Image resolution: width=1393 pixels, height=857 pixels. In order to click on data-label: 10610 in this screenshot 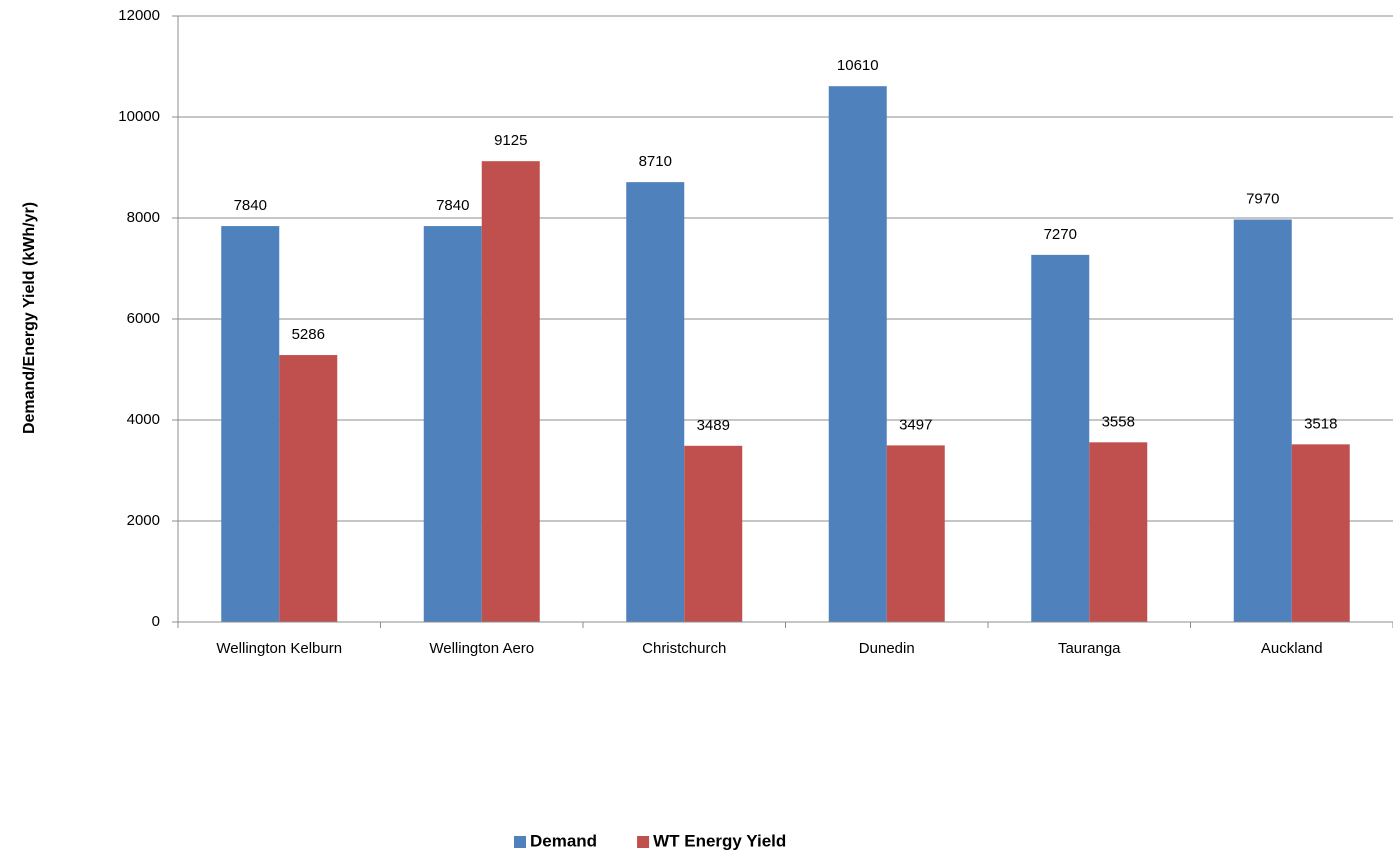, I will do `click(858, 65)`.